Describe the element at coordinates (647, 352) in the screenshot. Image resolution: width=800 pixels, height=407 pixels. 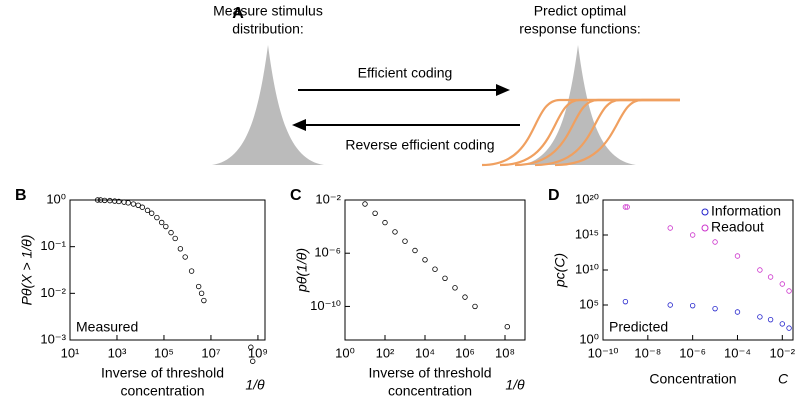
I see `x-tick-label: 10⁻⁸` at that location.